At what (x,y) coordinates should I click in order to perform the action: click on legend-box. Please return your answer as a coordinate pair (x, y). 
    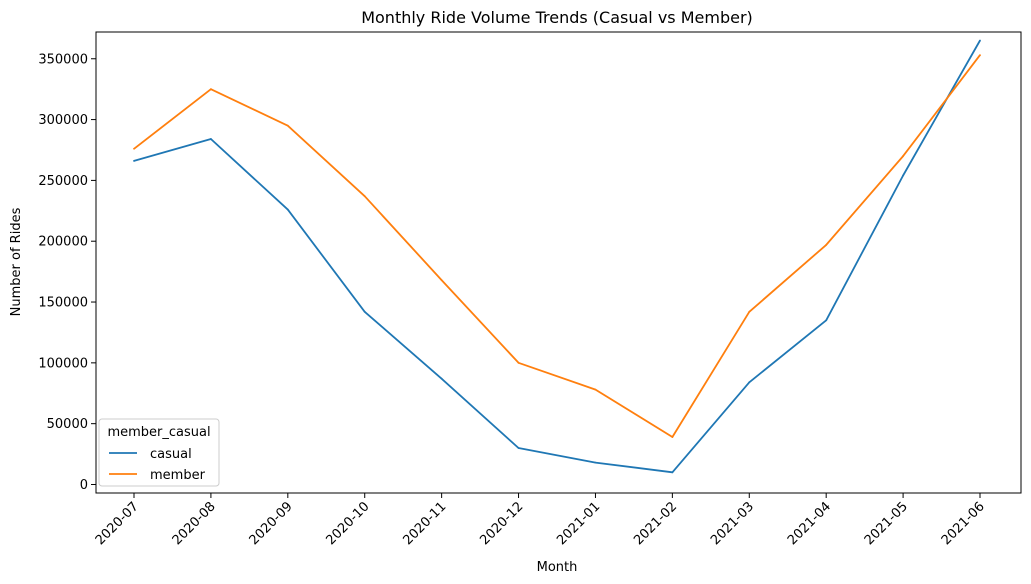
    Looking at the image, I should click on (159, 452).